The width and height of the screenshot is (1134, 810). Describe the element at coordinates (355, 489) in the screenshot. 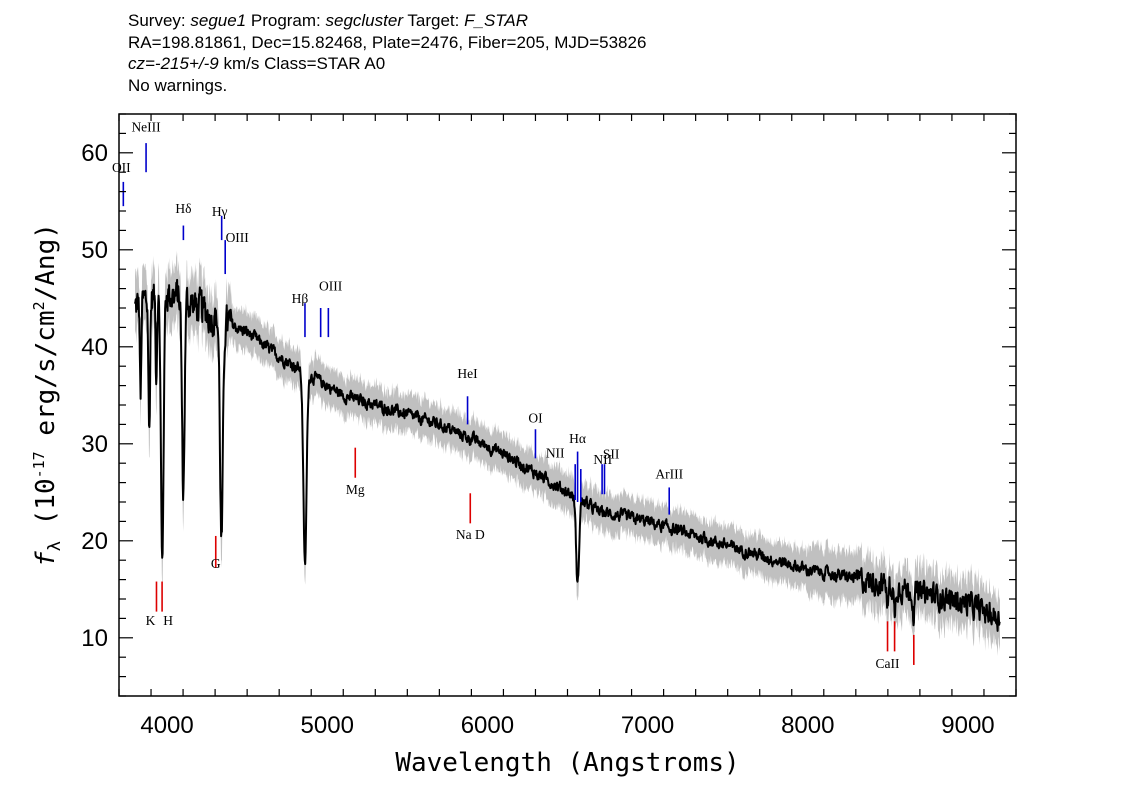

I see `absorption-label-mg: Mg` at that location.